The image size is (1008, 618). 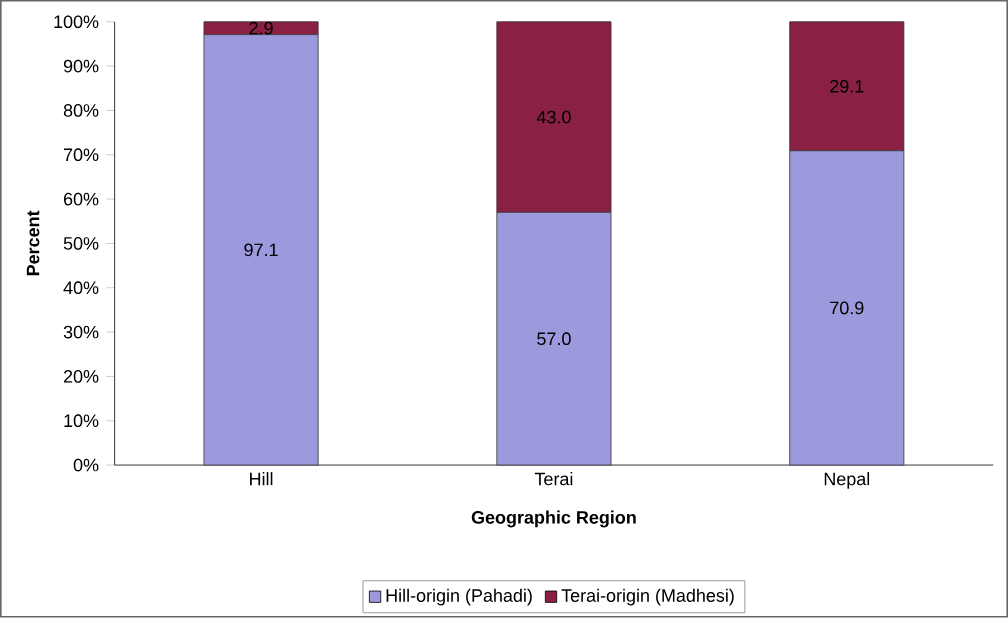 I want to click on y-tick-label: 30%, so click(x=81, y=332).